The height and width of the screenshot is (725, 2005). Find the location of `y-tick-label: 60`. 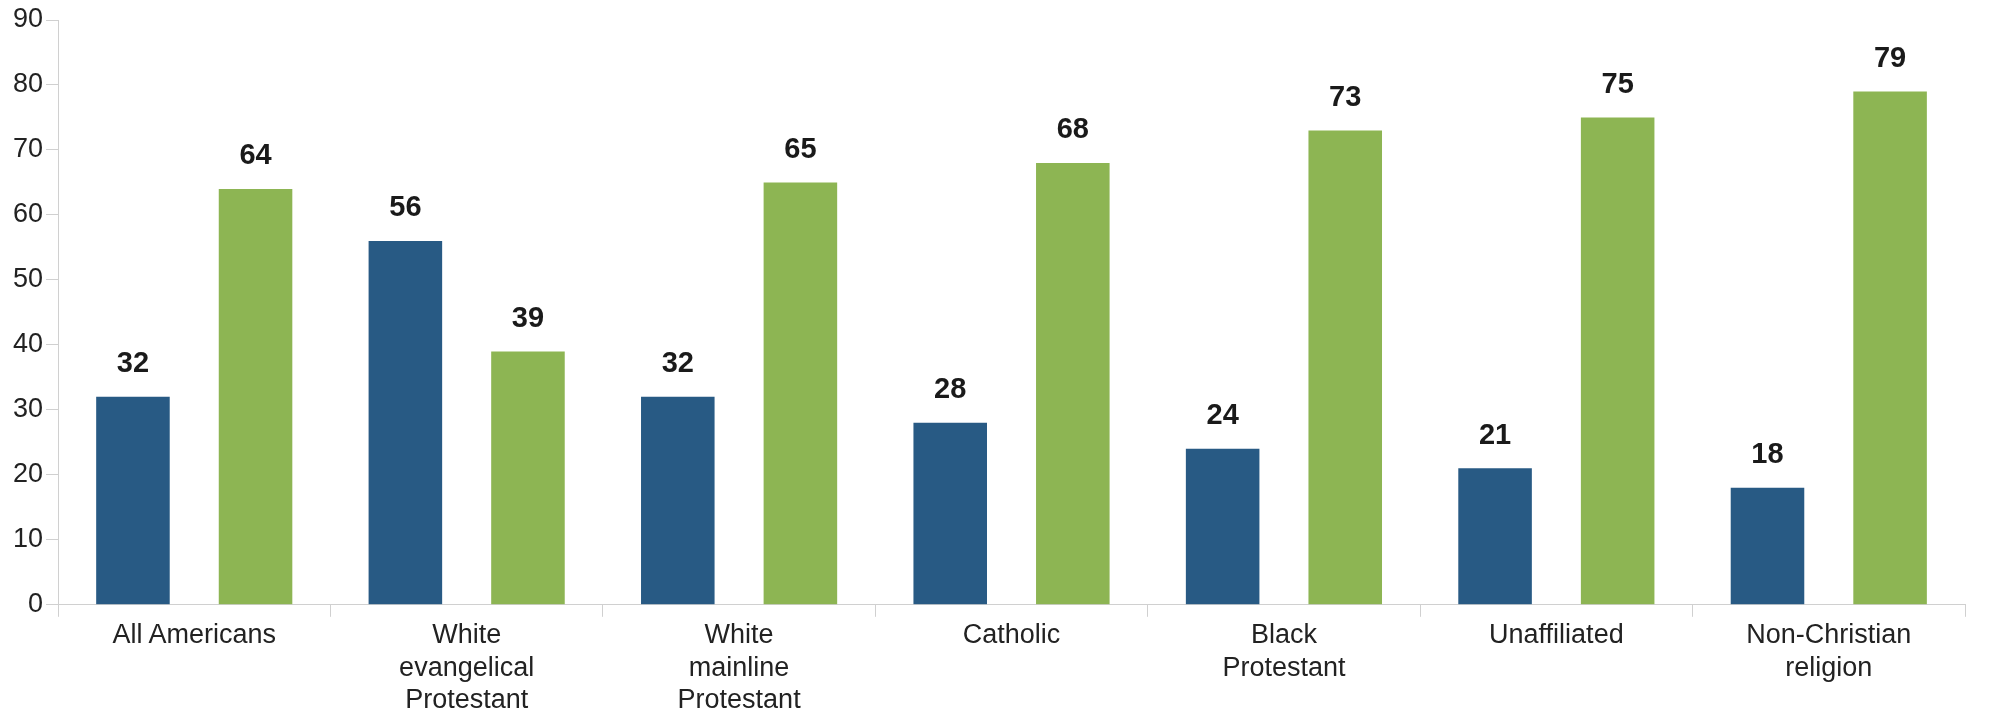

y-tick-label: 60 is located at coordinates (28, 213).